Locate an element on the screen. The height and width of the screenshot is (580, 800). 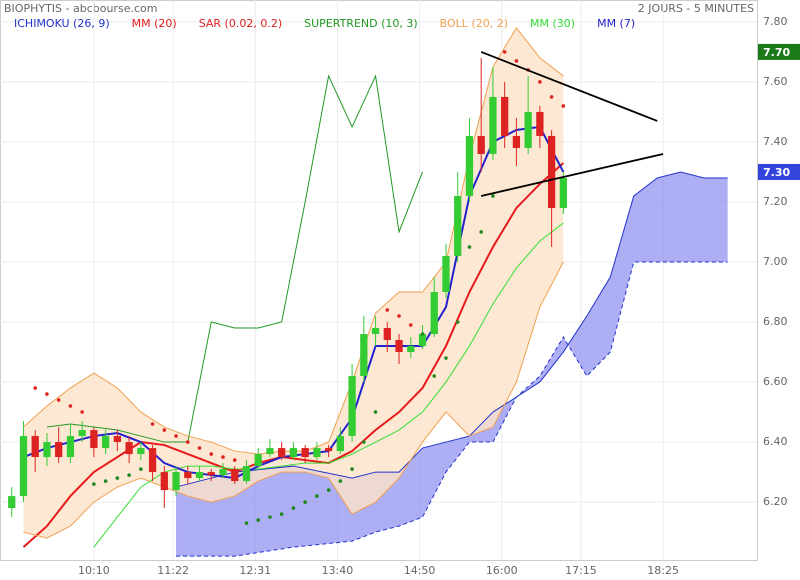
legend-label: ICHIMOKU (26, 9) is located at coordinates (62, 23).